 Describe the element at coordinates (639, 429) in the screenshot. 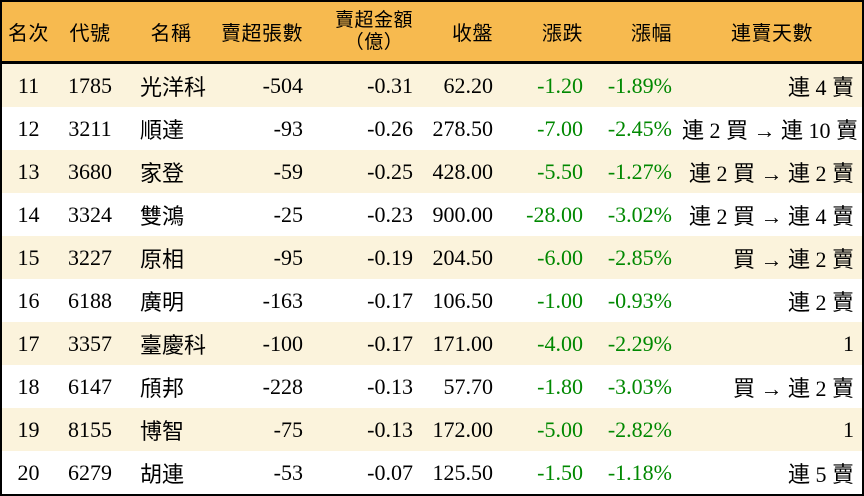

I see `cell-change_pct: -2.82%` at that location.